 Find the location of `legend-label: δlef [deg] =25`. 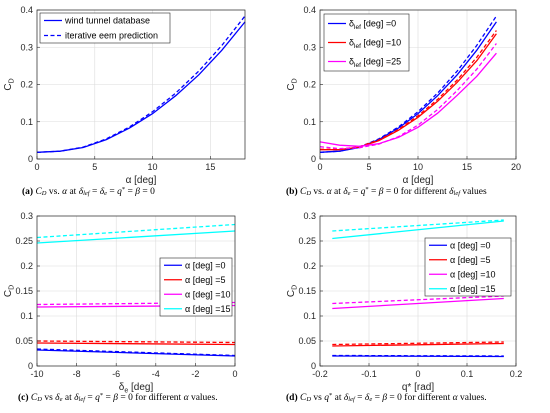

legend-label: δlef [deg] =25 is located at coordinates (375, 63).